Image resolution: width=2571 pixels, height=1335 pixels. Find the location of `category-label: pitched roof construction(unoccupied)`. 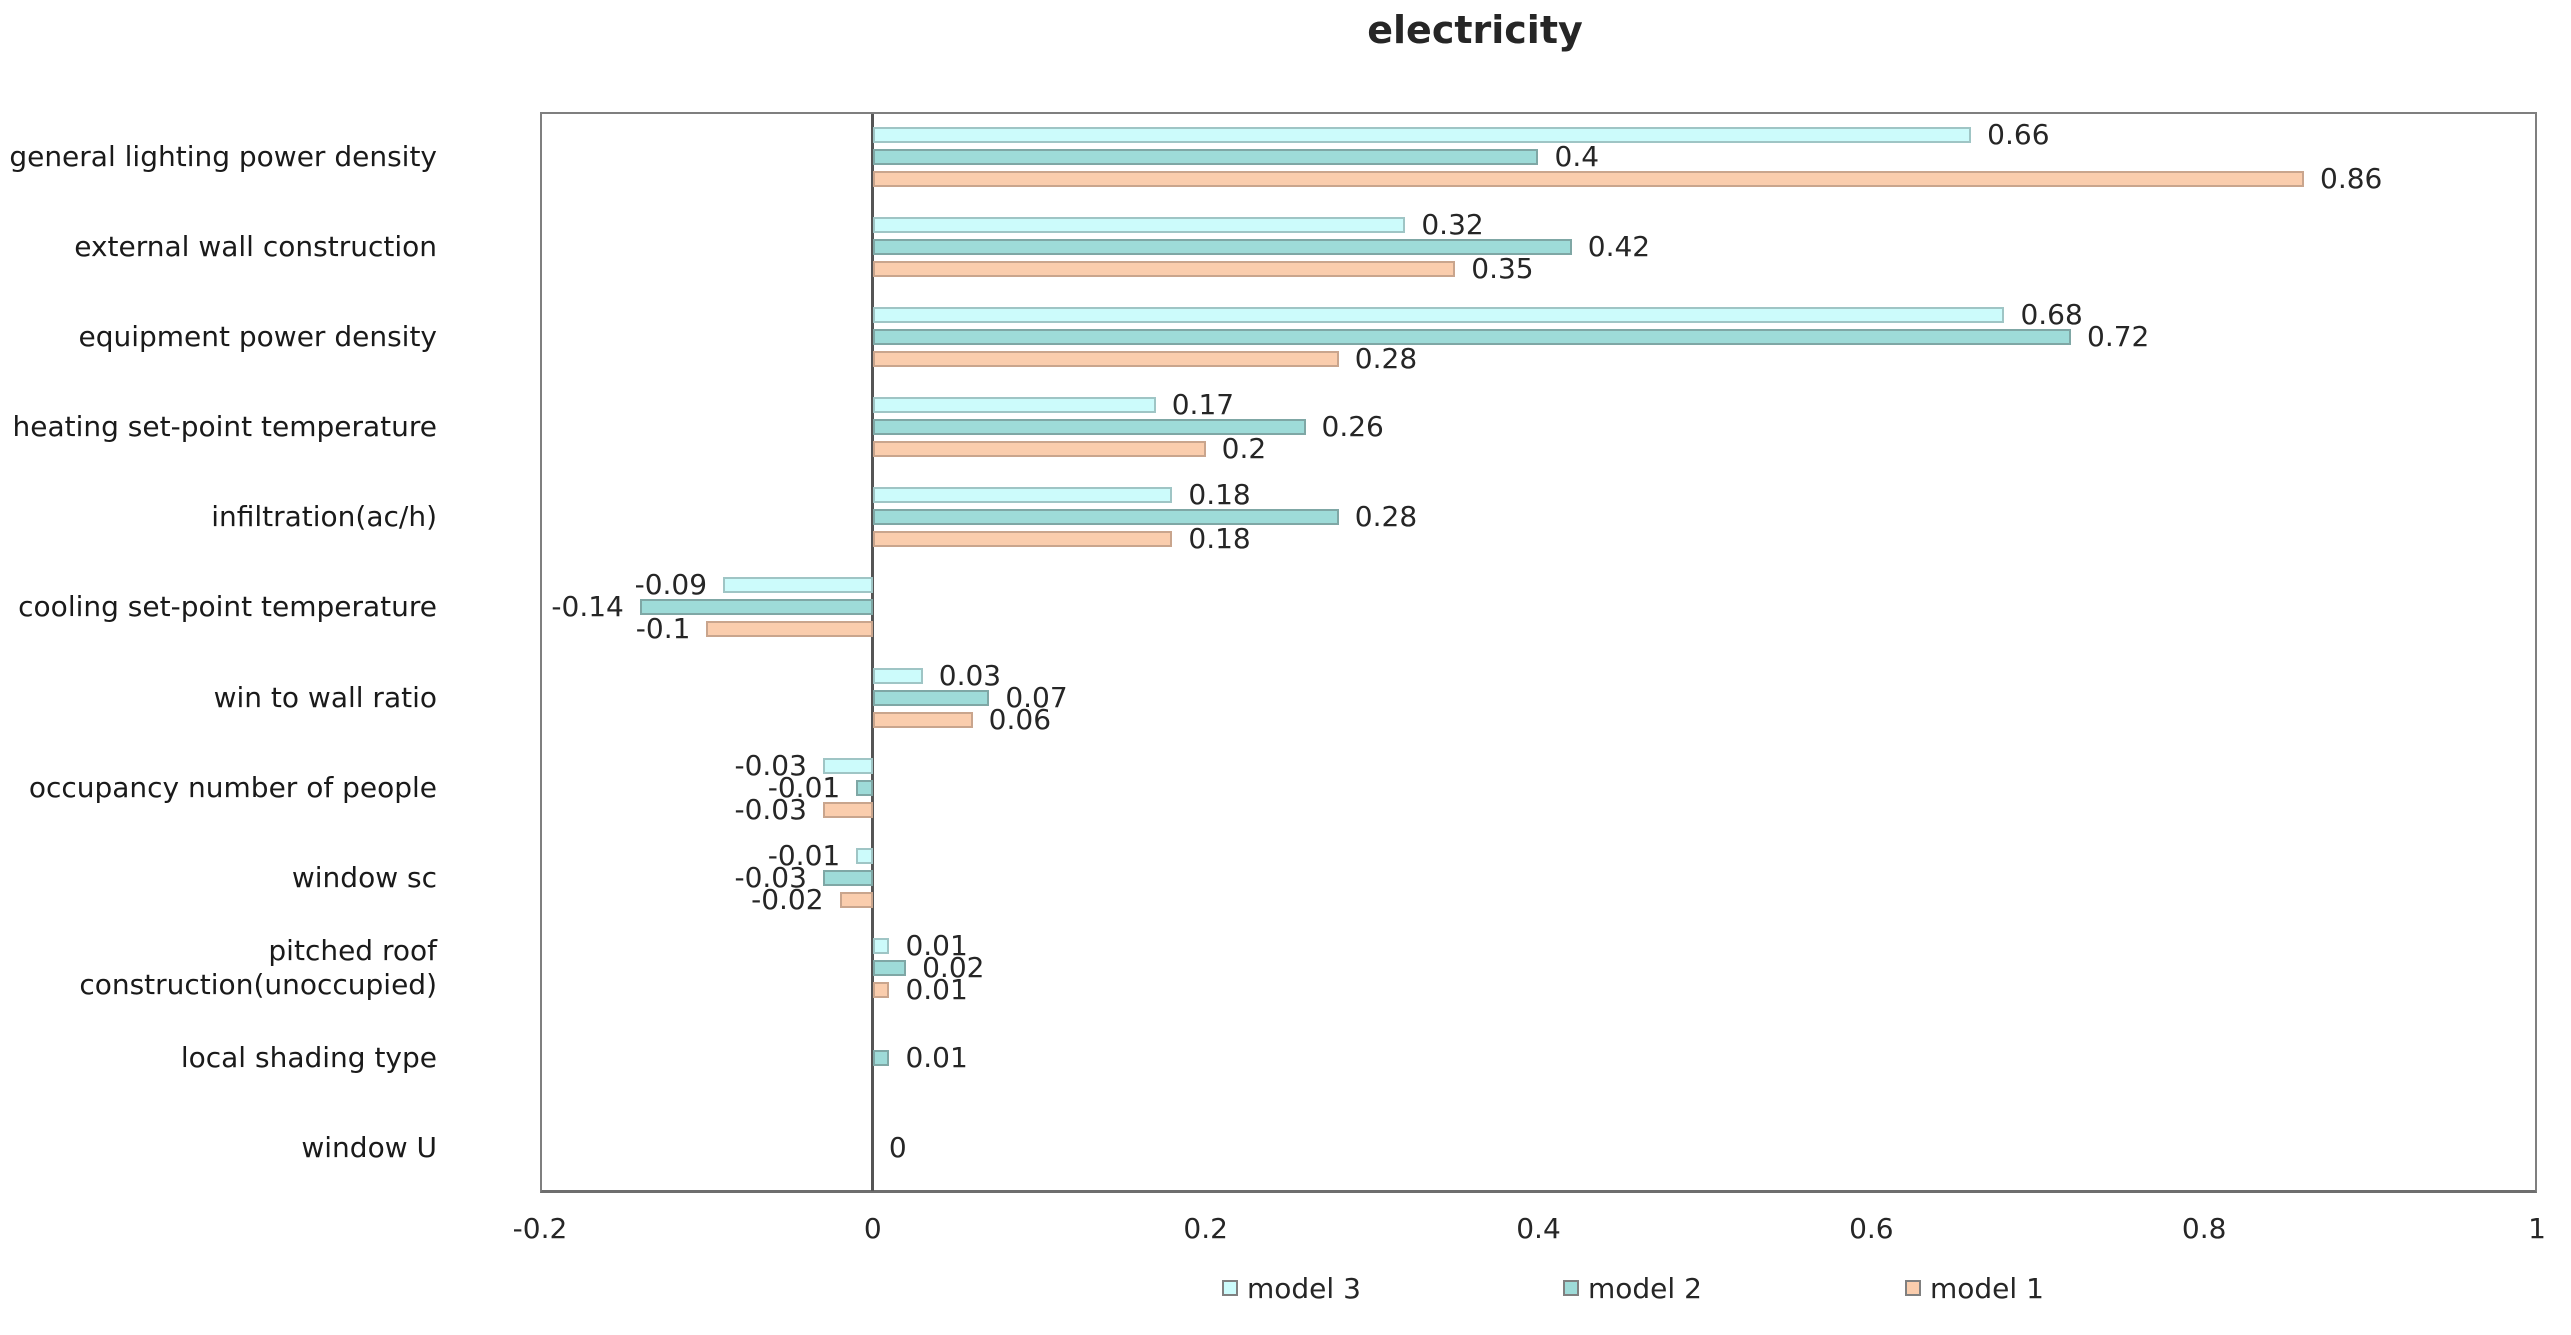

category-label: pitched roof construction(unoccupied) is located at coordinates (258, 967).